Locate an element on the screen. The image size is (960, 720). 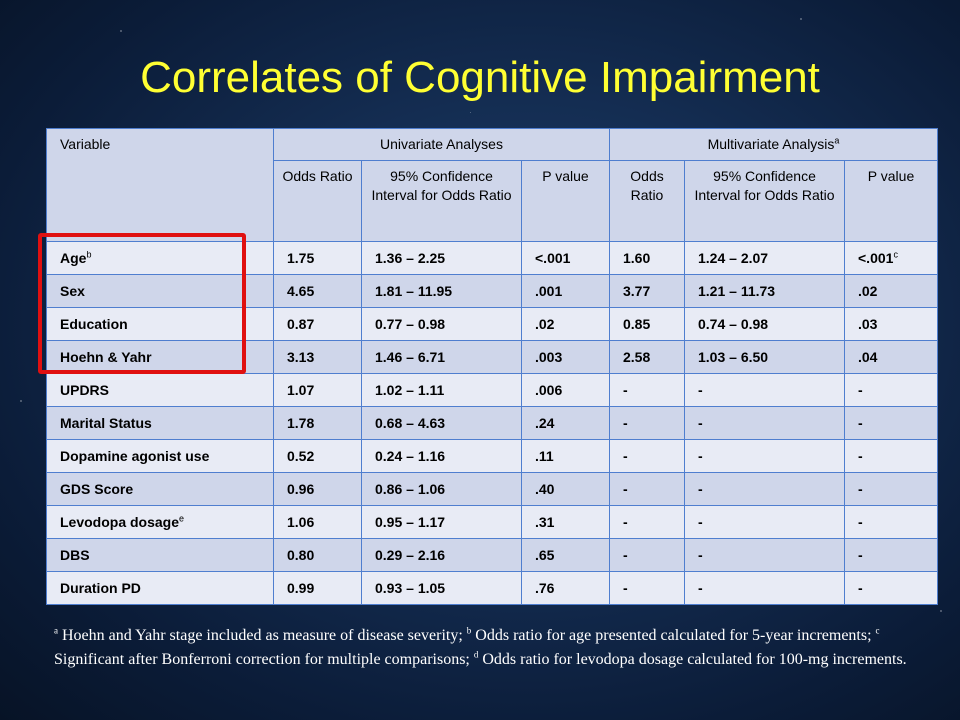
row-p-value-univariate-text: .31 is located at coordinates (545, 522).